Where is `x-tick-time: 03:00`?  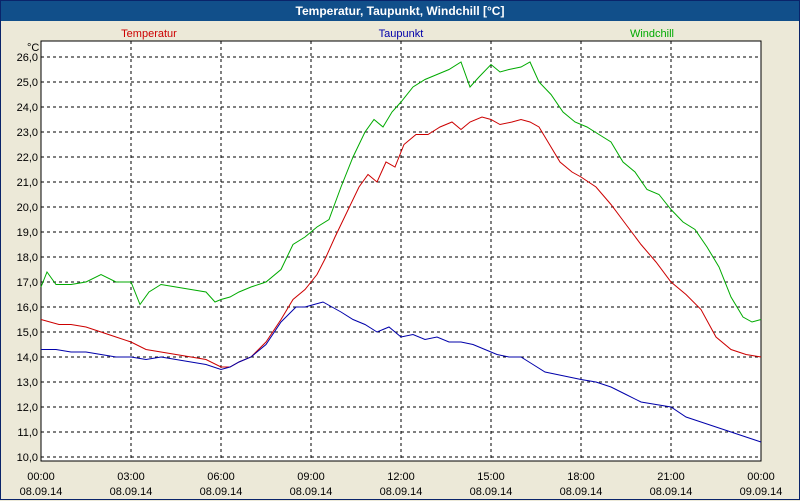 x-tick-time: 03:00 is located at coordinates (131, 477).